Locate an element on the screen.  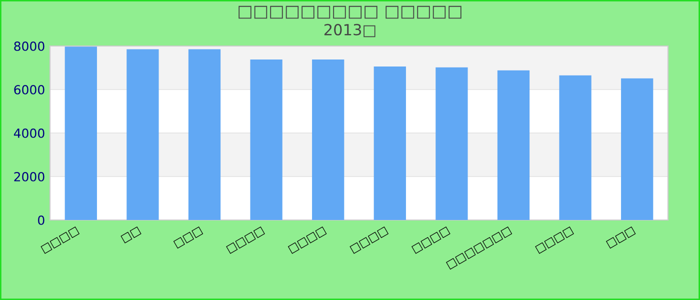
chart-title: □□□□□□□□□ □□□□□ is located at coordinates (350, 12).